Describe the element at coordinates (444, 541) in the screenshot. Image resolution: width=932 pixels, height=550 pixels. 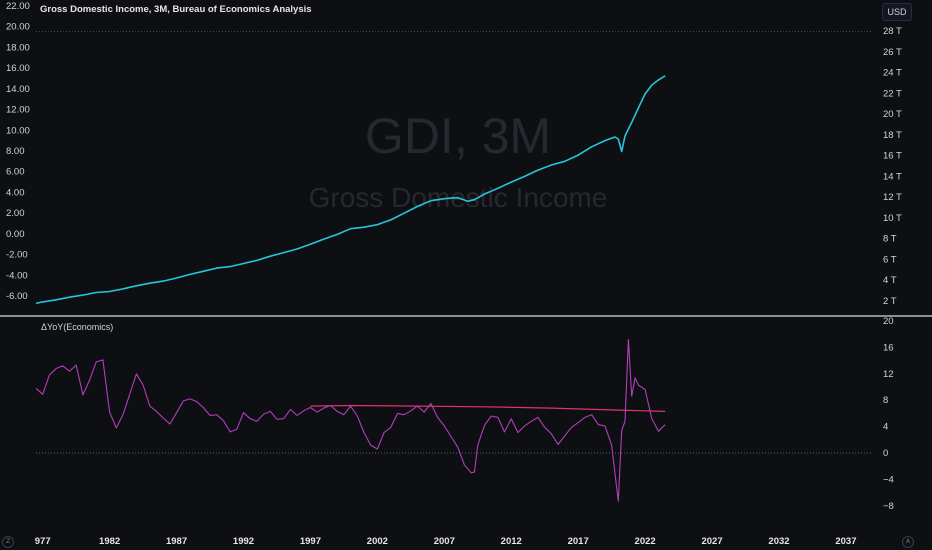
I see `x-axis-tick-label: 2007` at that location.